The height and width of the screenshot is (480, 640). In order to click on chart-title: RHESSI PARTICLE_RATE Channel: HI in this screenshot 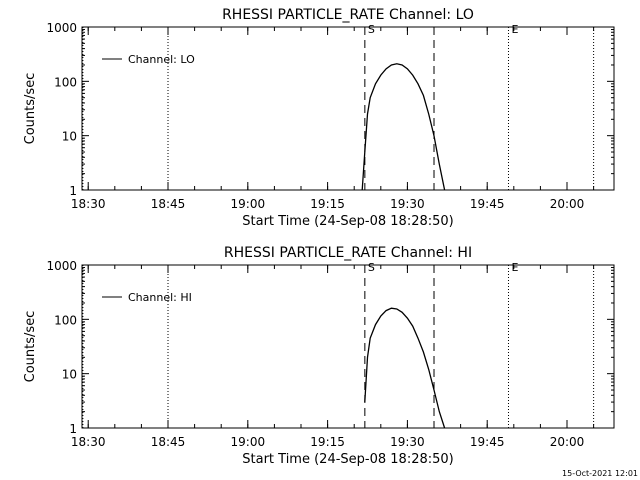, I will do `click(348, 253)`.